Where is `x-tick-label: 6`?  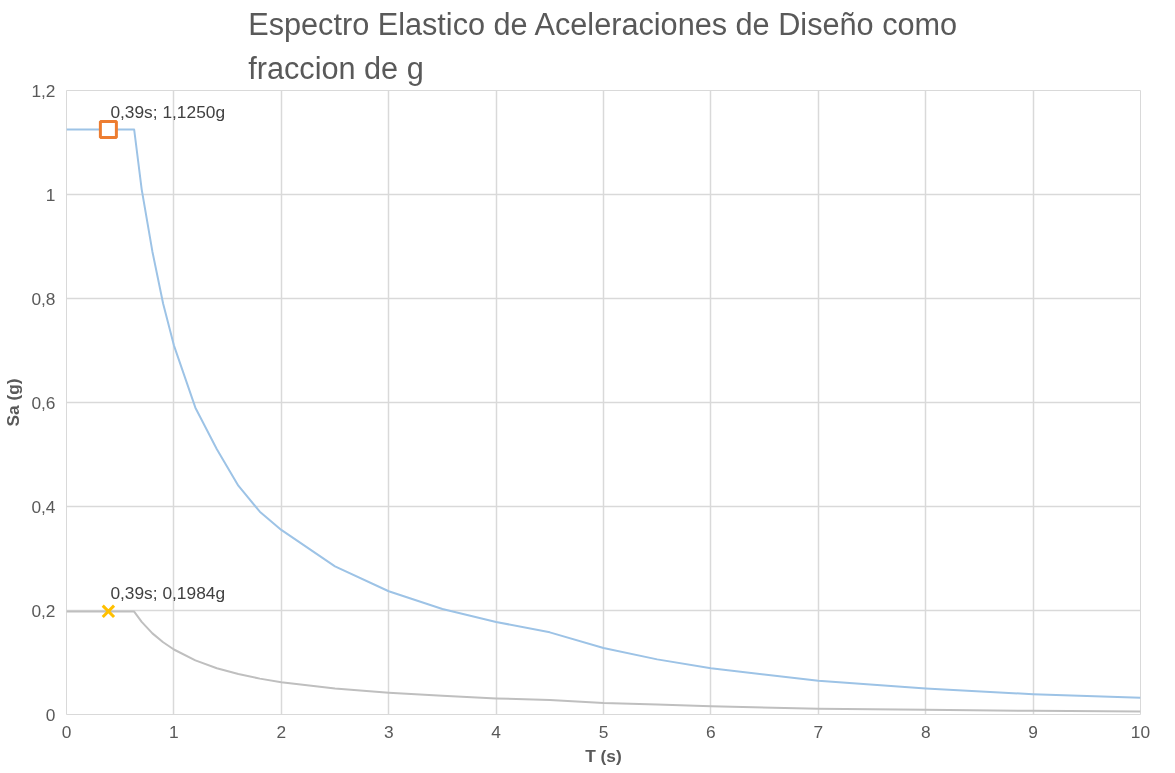
x-tick-label: 6 is located at coordinates (711, 731).